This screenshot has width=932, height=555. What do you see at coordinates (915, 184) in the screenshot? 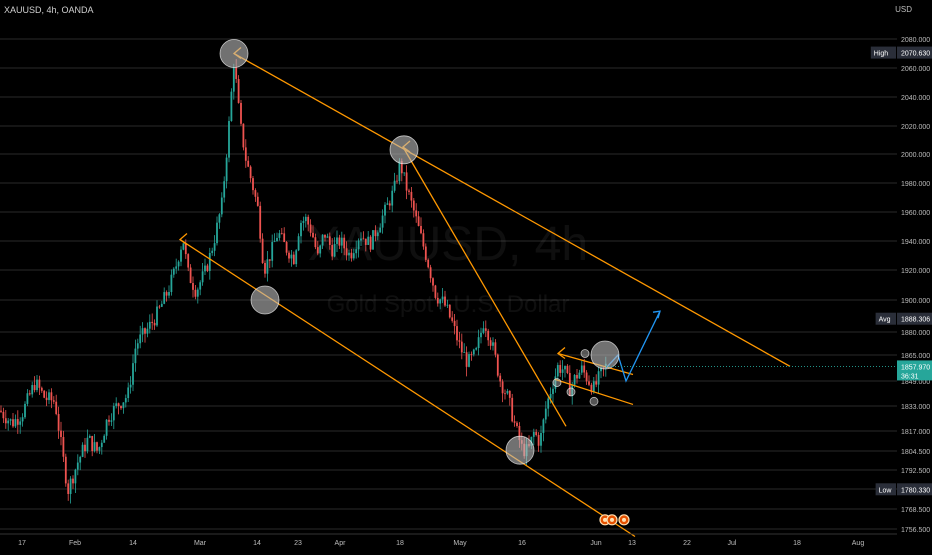
I see `price-tick-label: 1980.000` at bounding box center [915, 184].